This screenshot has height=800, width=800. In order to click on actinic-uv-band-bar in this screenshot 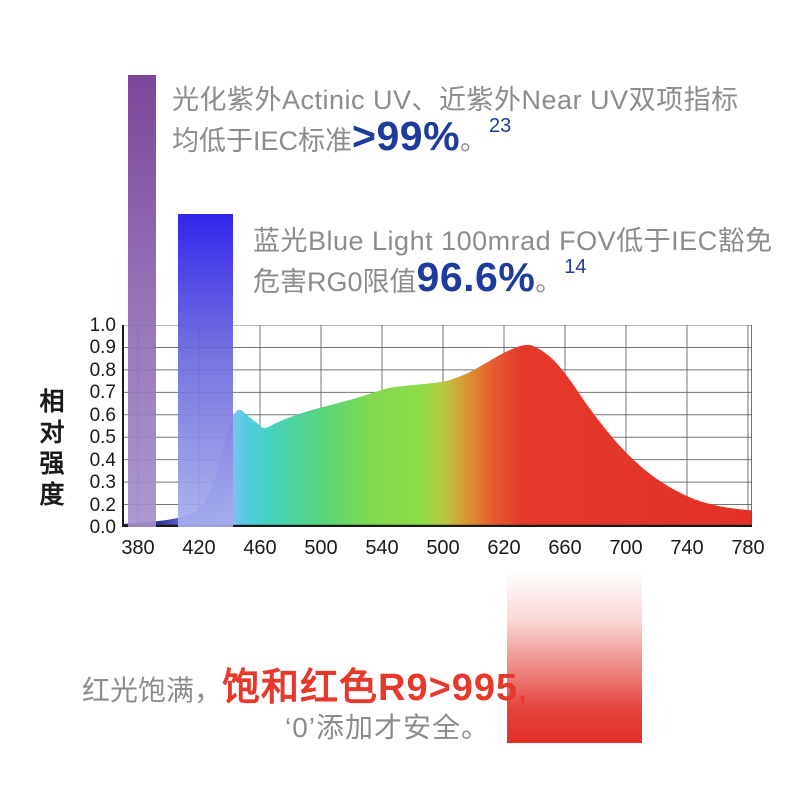, I will do `click(142, 301)`.